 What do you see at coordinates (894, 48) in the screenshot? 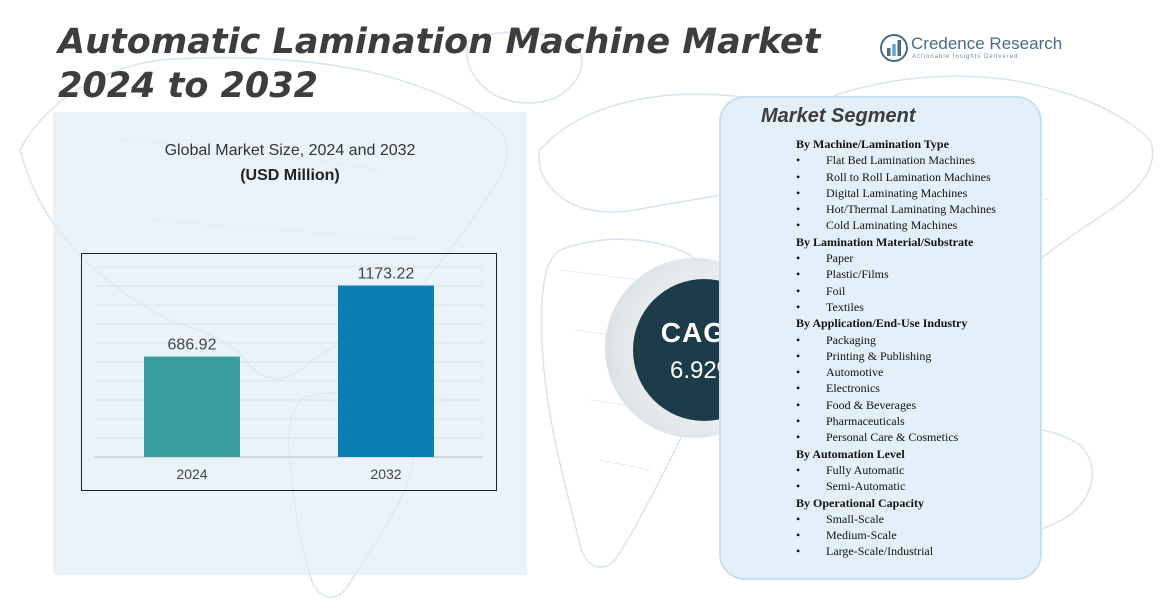
I see `bar-chart-logo-icon` at bounding box center [894, 48].